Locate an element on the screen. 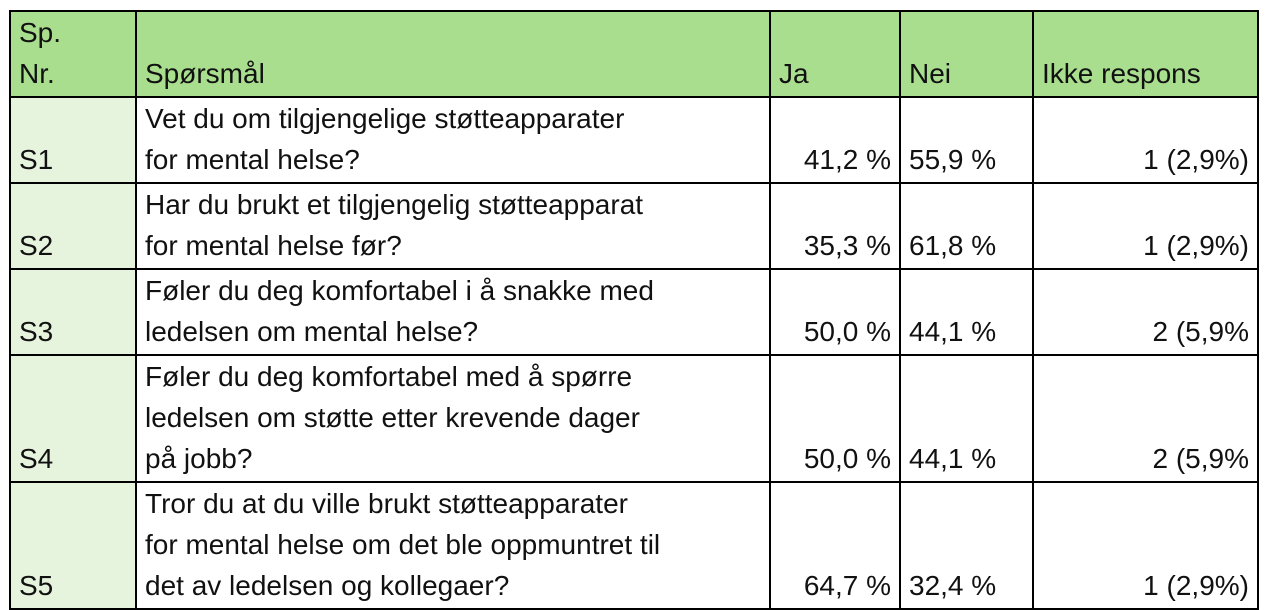 This screenshot has height=610, width=1268. row-ja: 64,7 % is located at coordinates (835, 545).